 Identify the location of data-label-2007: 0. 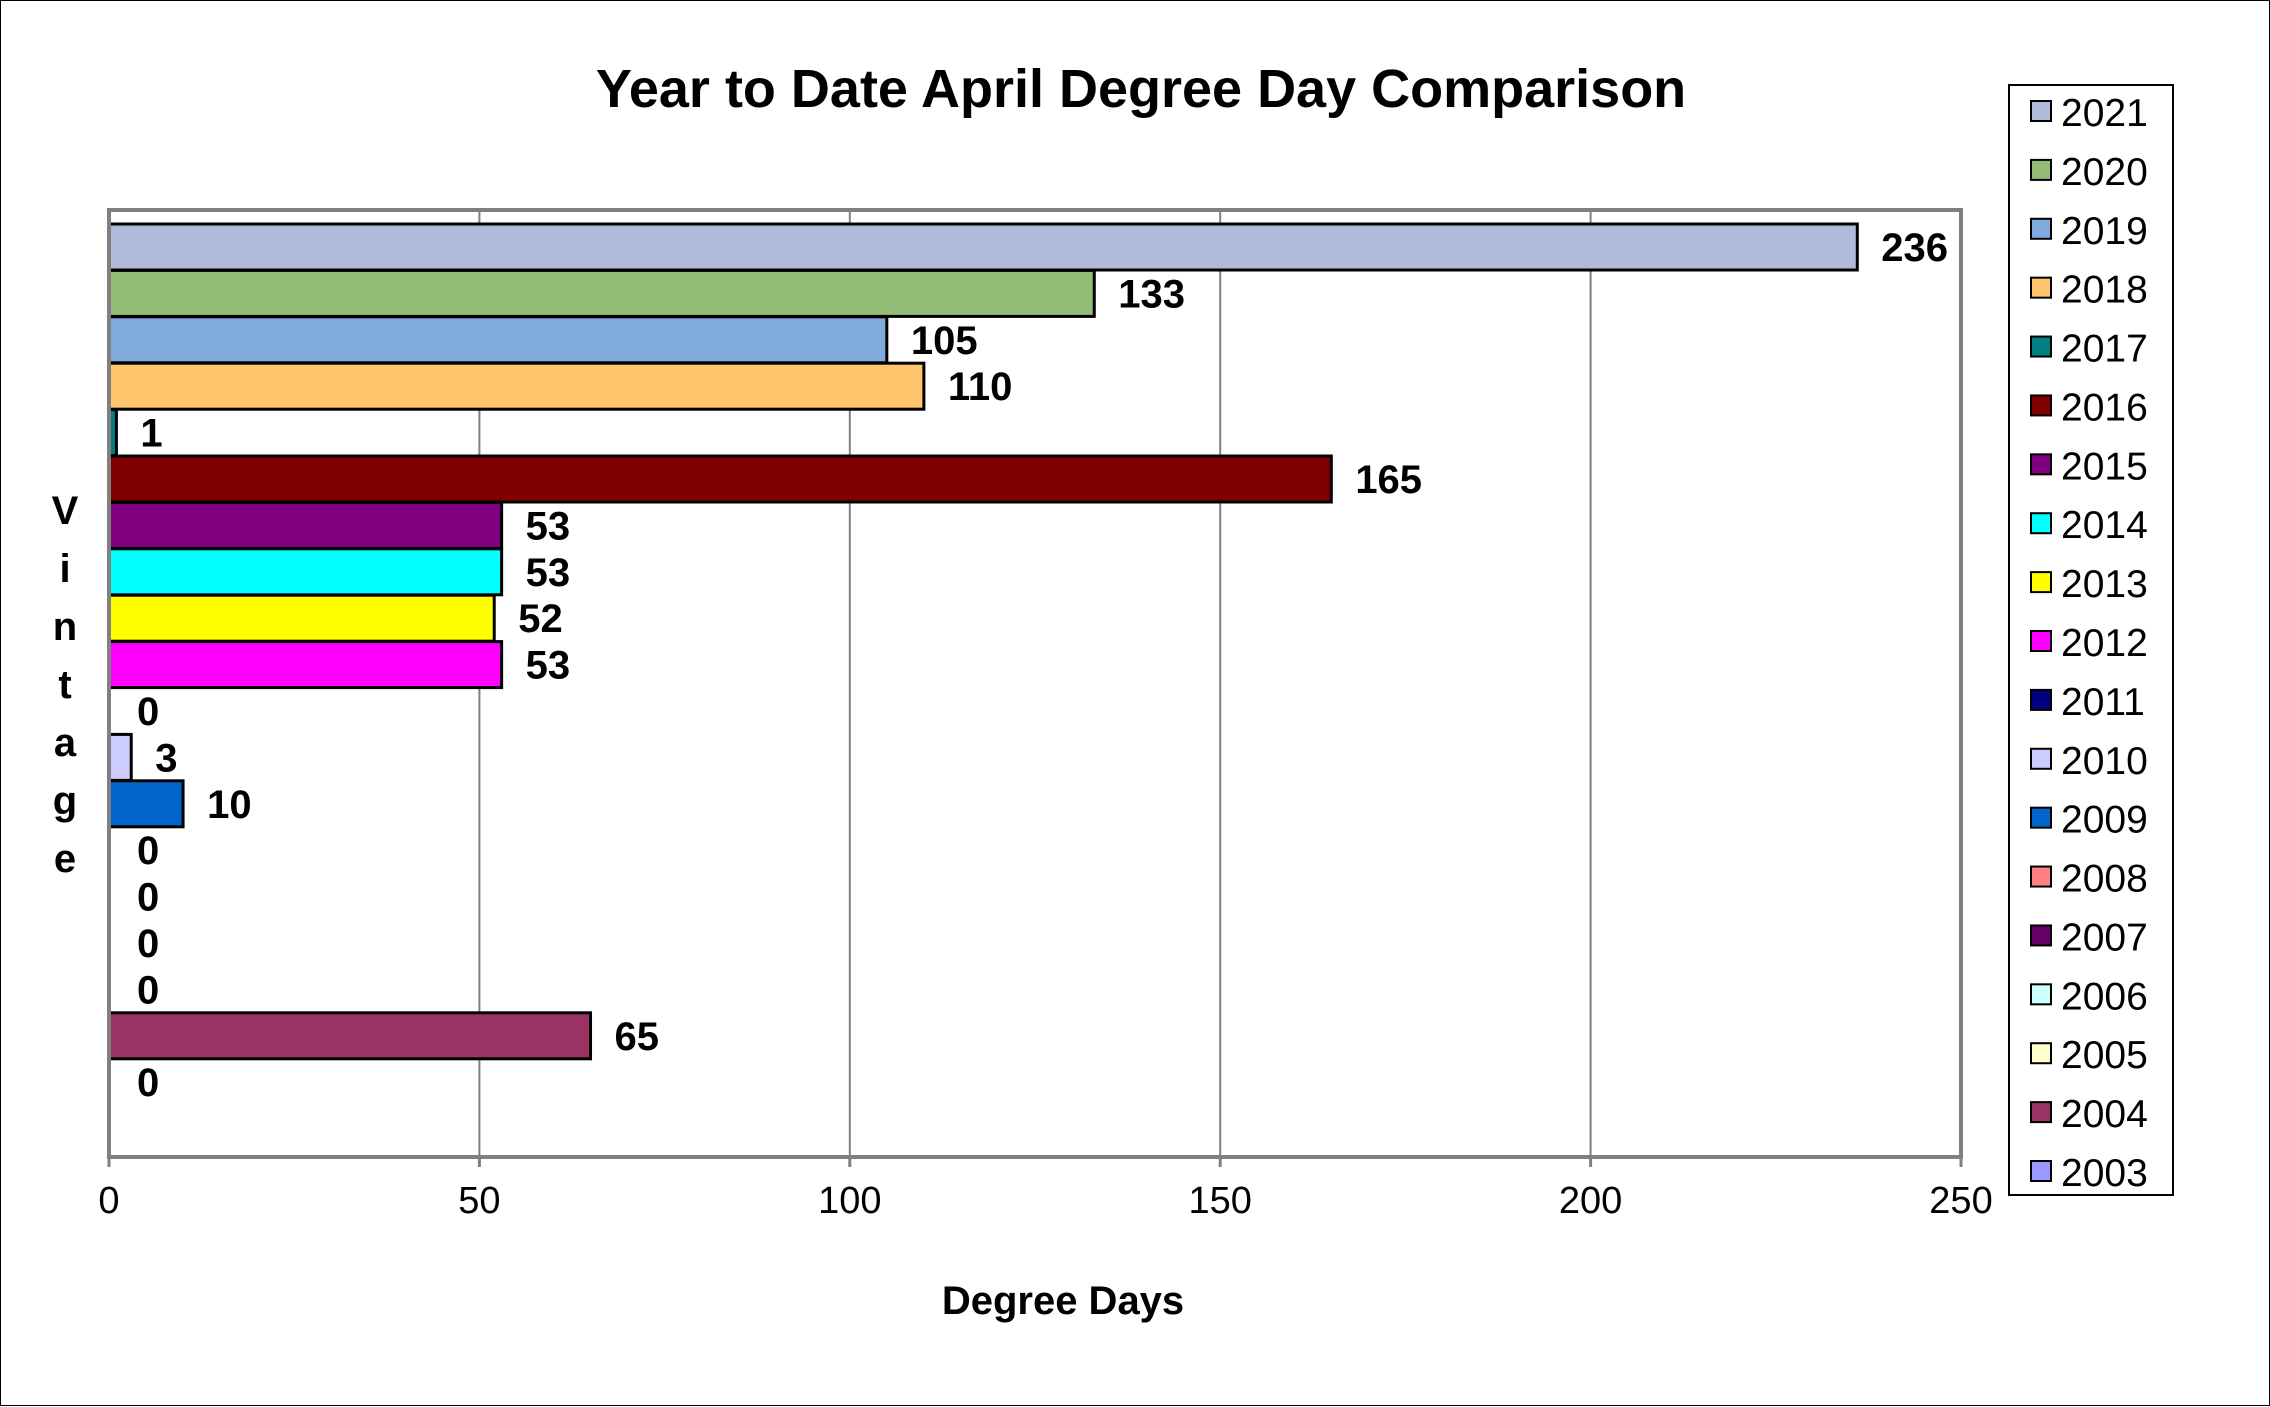
(148, 898).